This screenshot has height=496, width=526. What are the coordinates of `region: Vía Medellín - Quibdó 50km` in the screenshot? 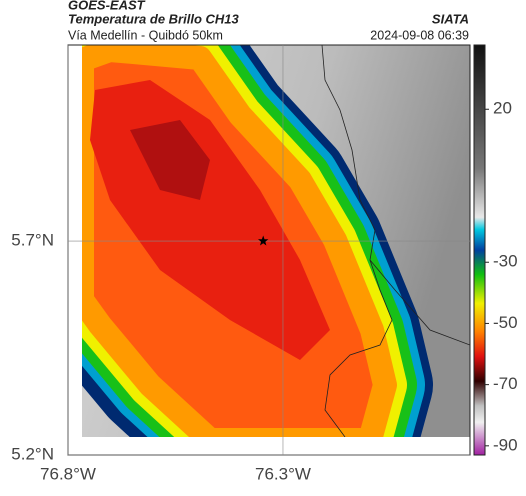 It's located at (145, 35).